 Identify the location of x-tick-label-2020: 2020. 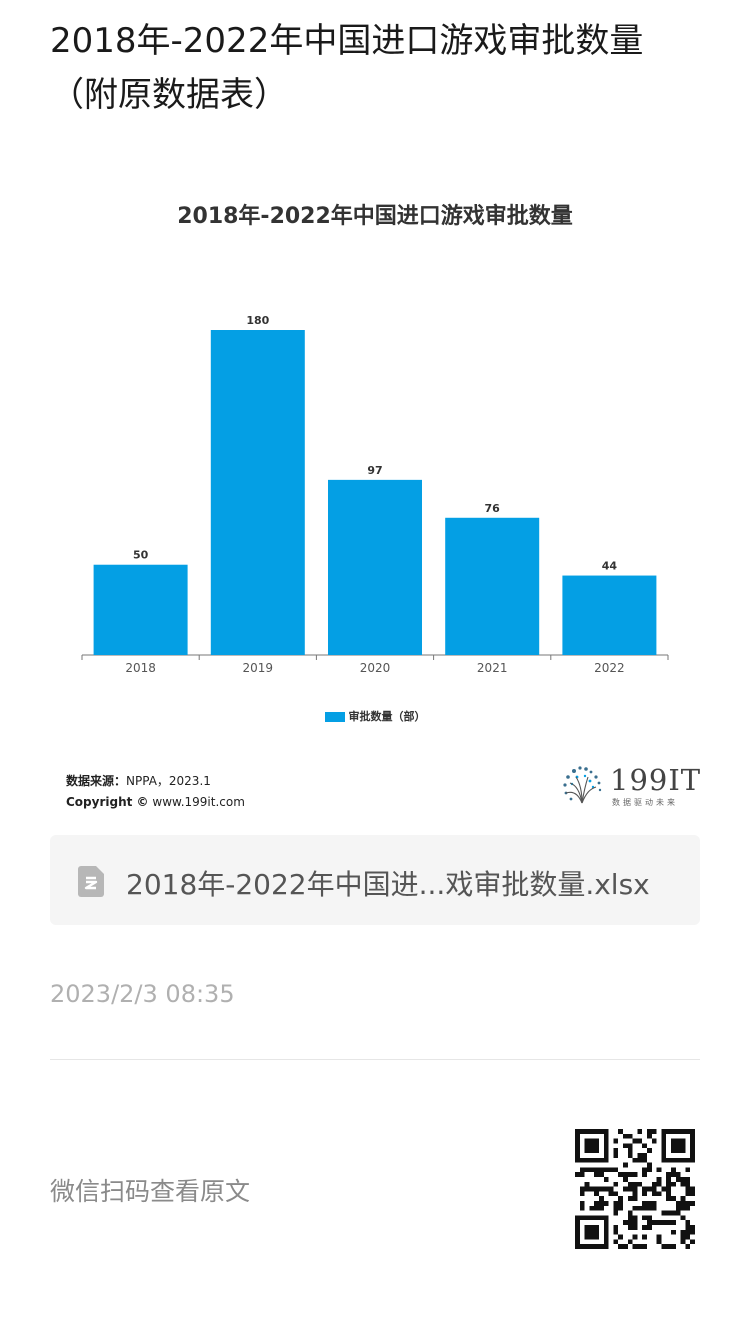
(375, 668).